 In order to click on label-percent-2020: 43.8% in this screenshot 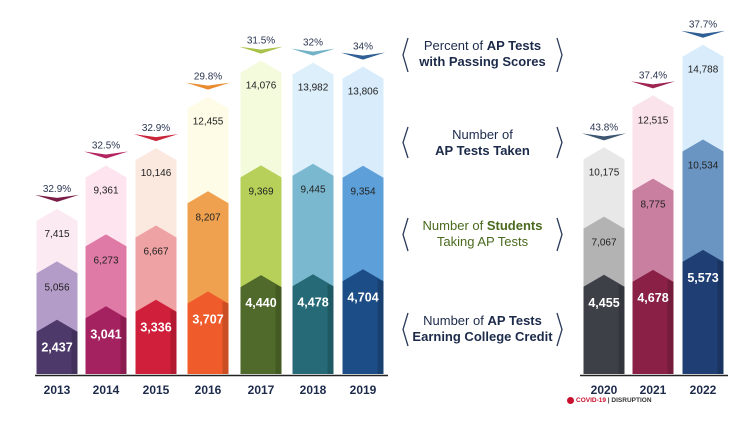, I will do `click(604, 127)`.